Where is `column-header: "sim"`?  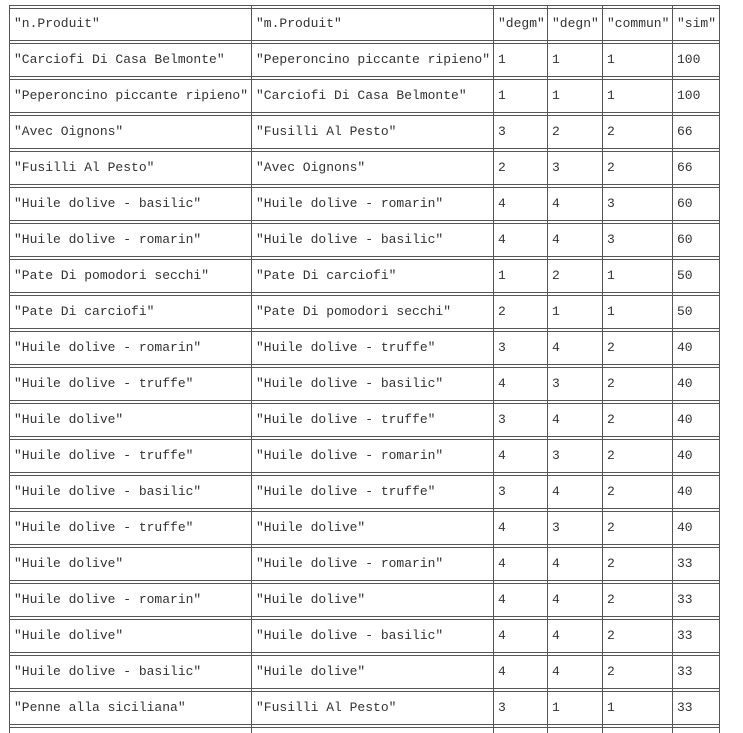 column-header: "sim" is located at coordinates (697, 23).